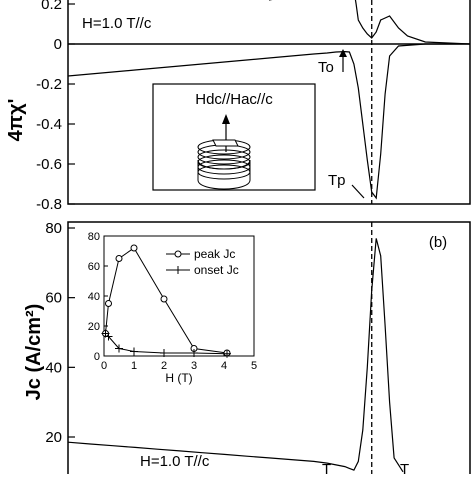 The image size is (474, 479). Describe the element at coordinates (178, 270) in the screenshot. I see `legend-marker-onset` at that location.